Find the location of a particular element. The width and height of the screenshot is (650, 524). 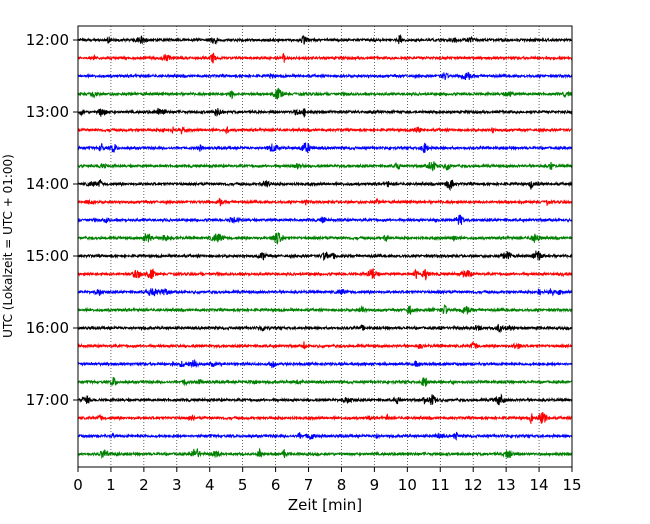

x-tick-label-14: 14 is located at coordinates (539, 485).